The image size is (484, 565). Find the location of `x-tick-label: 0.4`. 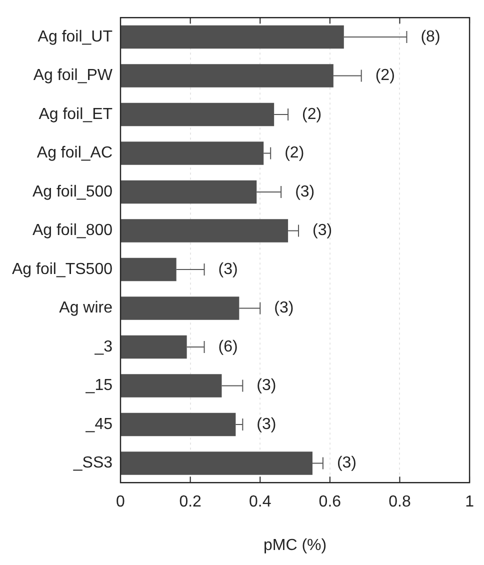

x-tick-label: 0.4 is located at coordinates (260, 502).